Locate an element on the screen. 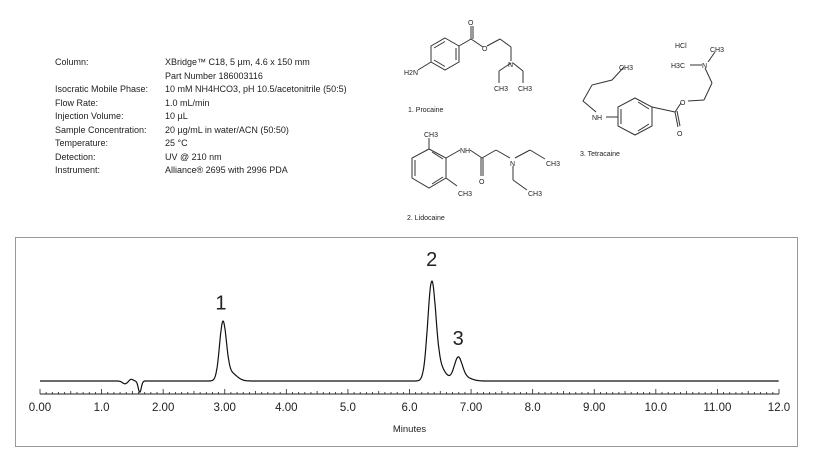  condition-label: Isocratic Mobile Phase: is located at coordinates (102, 89).